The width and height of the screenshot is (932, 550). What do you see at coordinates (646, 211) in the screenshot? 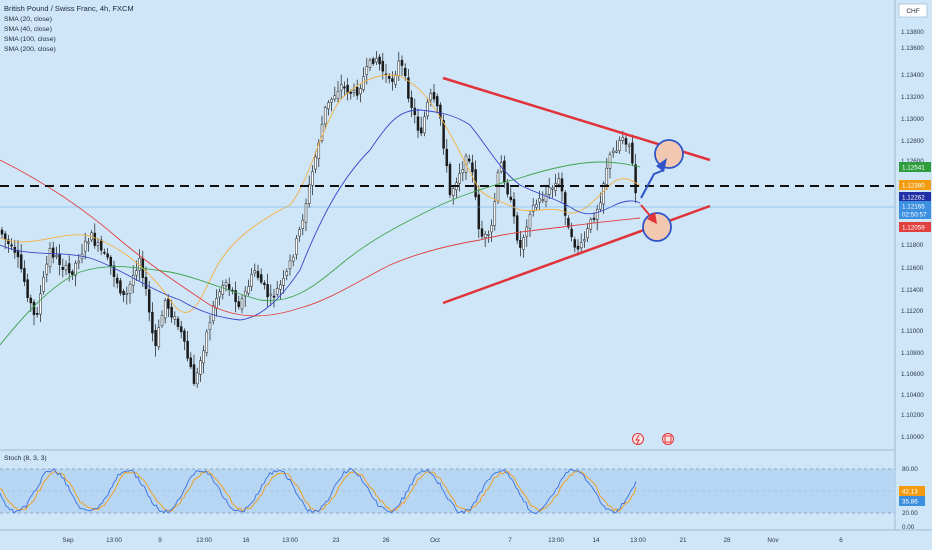
I see `bearish-arrow` at bounding box center [646, 211].